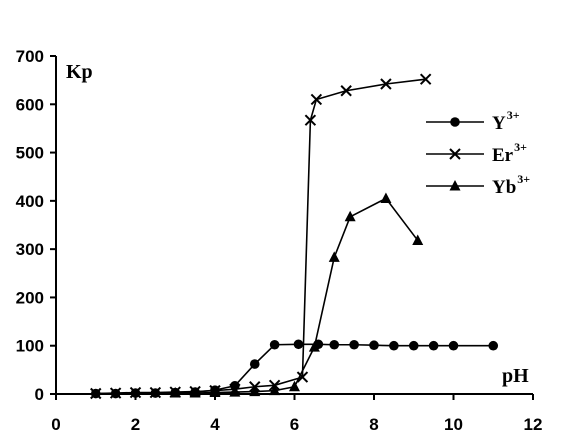 Image resolution: width=574 pixels, height=444 pixels. Describe the element at coordinates (30, 201) in the screenshot. I see `y-tick-label: 400` at that location.